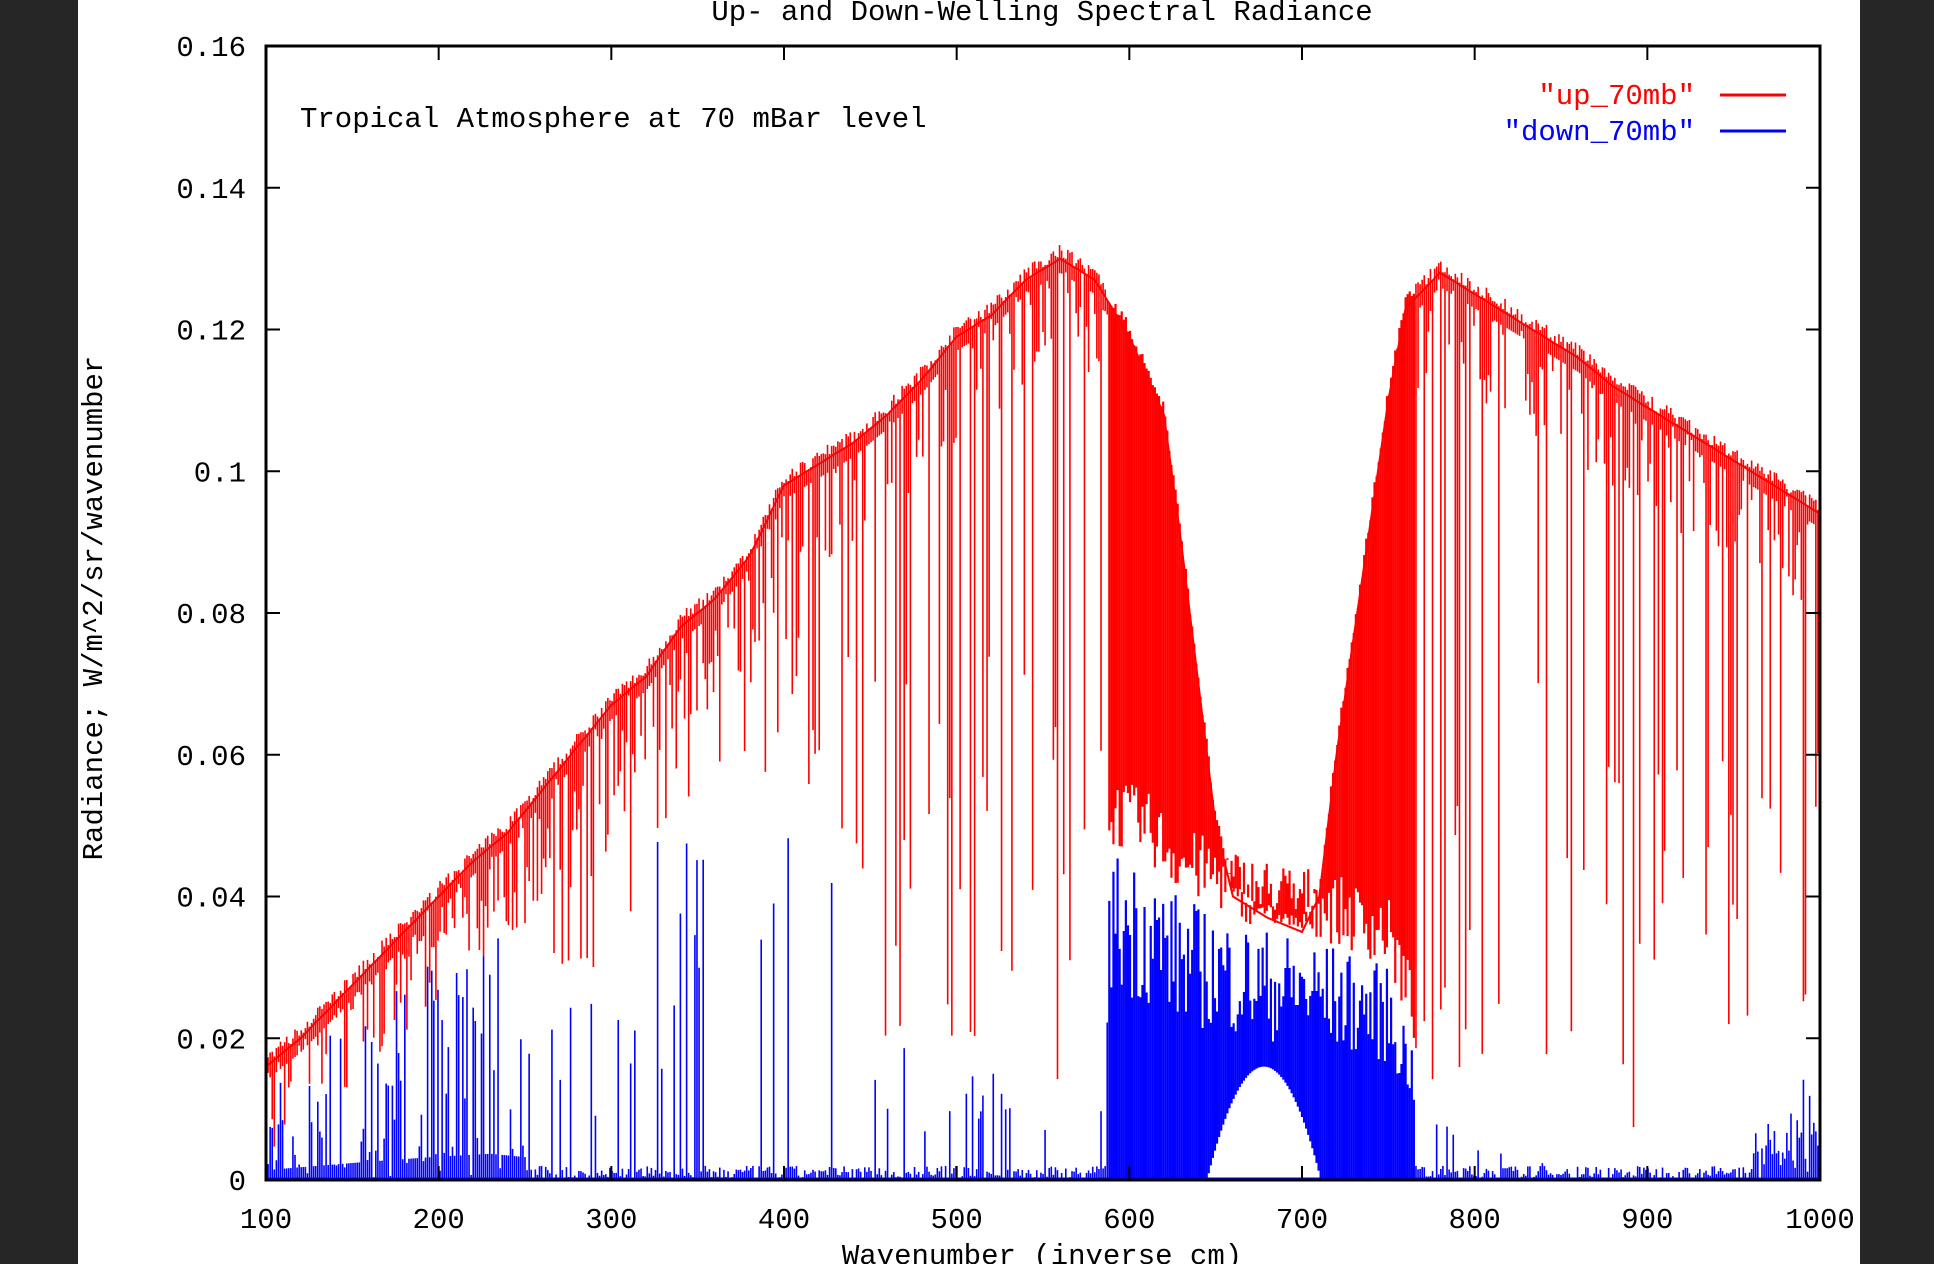 This screenshot has width=1934, height=1264. I want to click on y-tick-label: 0.06, so click(211, 757).